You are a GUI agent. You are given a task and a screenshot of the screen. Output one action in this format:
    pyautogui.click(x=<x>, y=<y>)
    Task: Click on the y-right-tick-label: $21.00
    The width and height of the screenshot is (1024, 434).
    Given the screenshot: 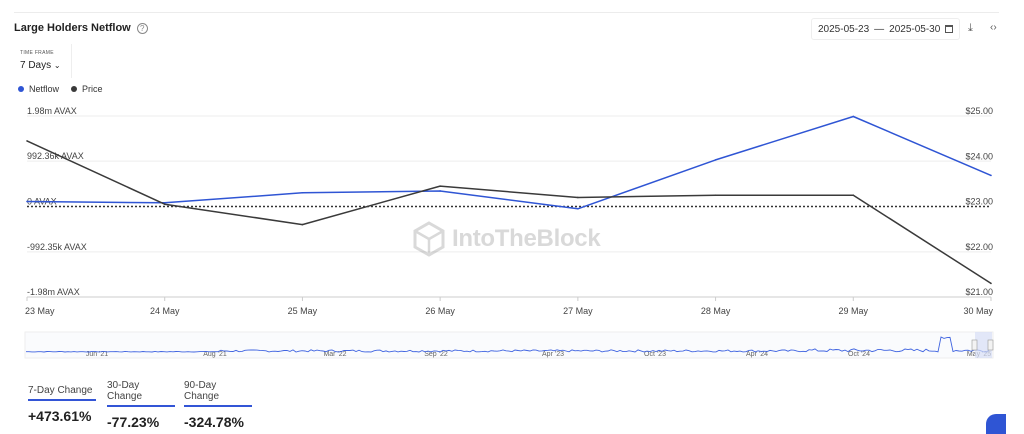 What is the action you would take?
    pyautogui.click(x=979, y=292)
    